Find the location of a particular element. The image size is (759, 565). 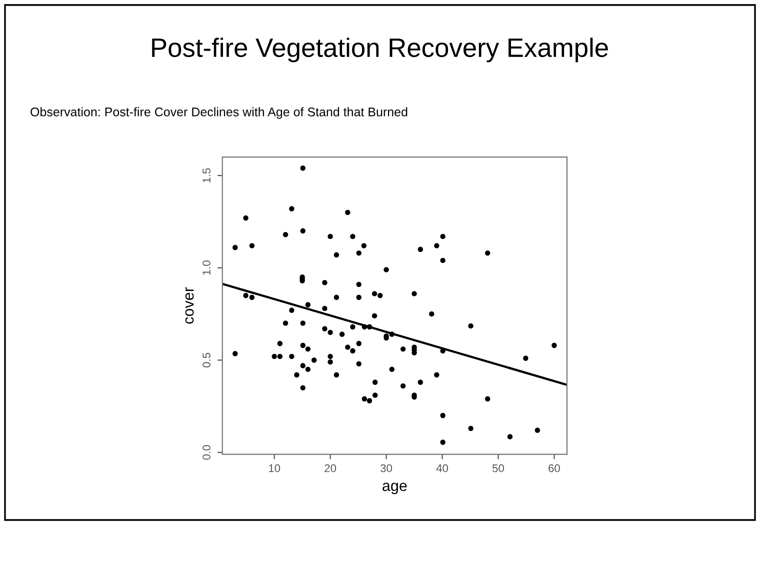

x-tick-label: 60 is located at coordinates (554, 468).